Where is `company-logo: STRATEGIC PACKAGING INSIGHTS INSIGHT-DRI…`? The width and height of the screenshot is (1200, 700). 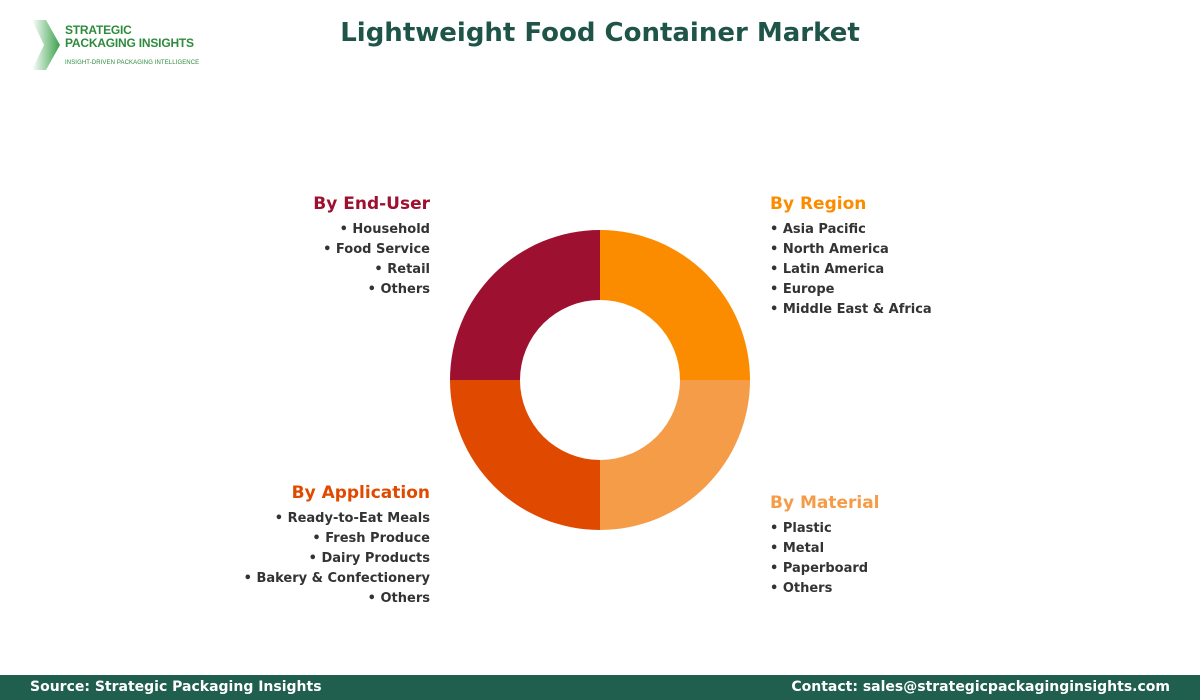 company-logo: STRATEGIC PACKAGING INSIGHTS INSIGHT-DRI… is located at coordinates (115, 45).